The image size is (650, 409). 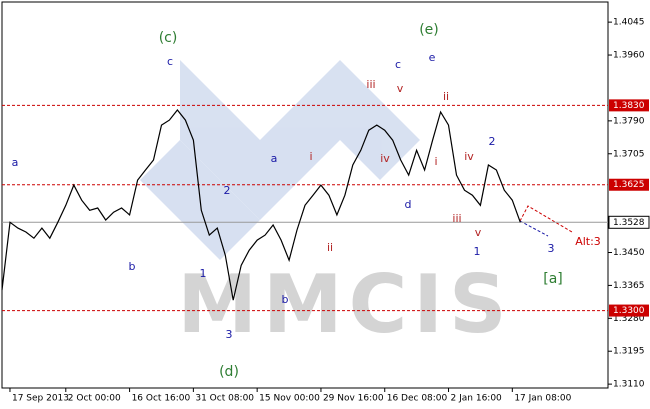 I want to click on x-tick-label: 31 Oct 08:00, so click(x=224, y=399).